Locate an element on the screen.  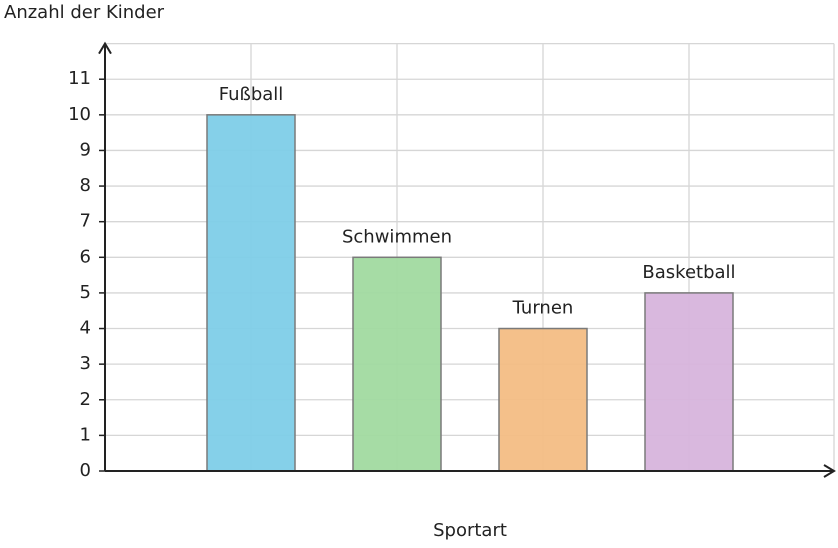
y-tick-label: 3 is located at coordinates (85, 363).